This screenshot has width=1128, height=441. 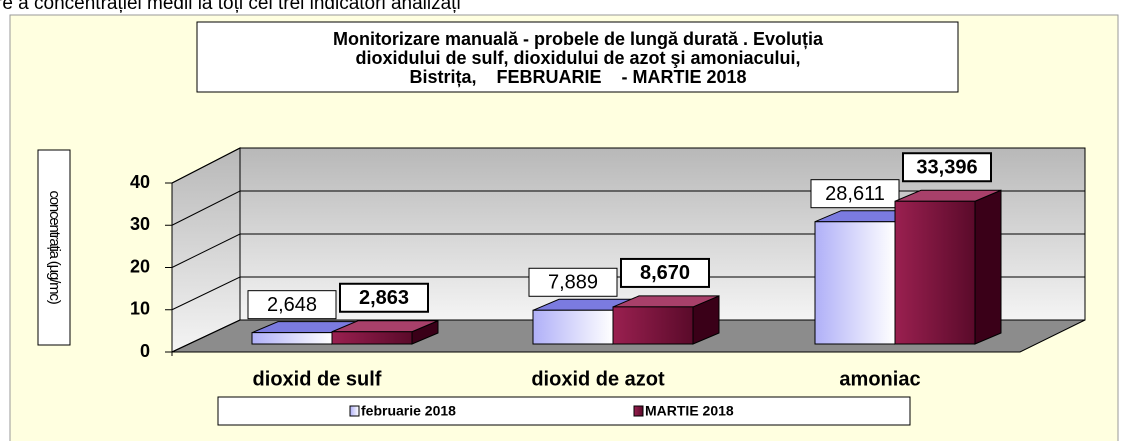 What do you see at coordinates (317, 379) in the screenshot?
I see `x-tick-label: dioxid de sulf` at bounding box center [317, 379].